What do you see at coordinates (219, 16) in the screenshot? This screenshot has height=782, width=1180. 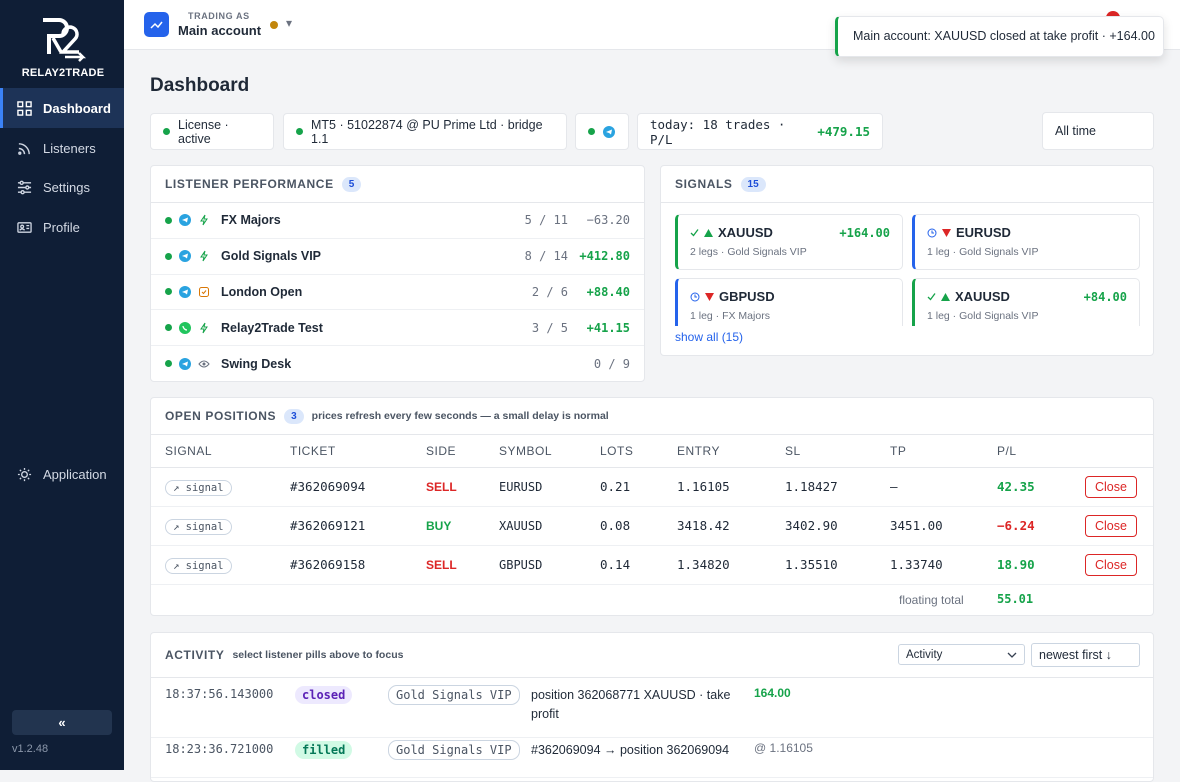 I see `trading-as-label: TRADING AS` at bounding box center [219, 16].